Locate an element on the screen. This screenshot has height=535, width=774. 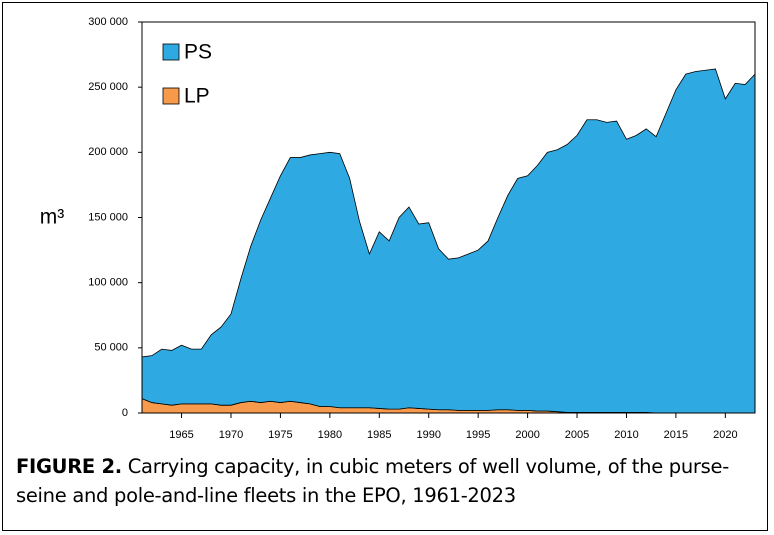
x-tick-label: 1985 is located at coordinates (379, 435).